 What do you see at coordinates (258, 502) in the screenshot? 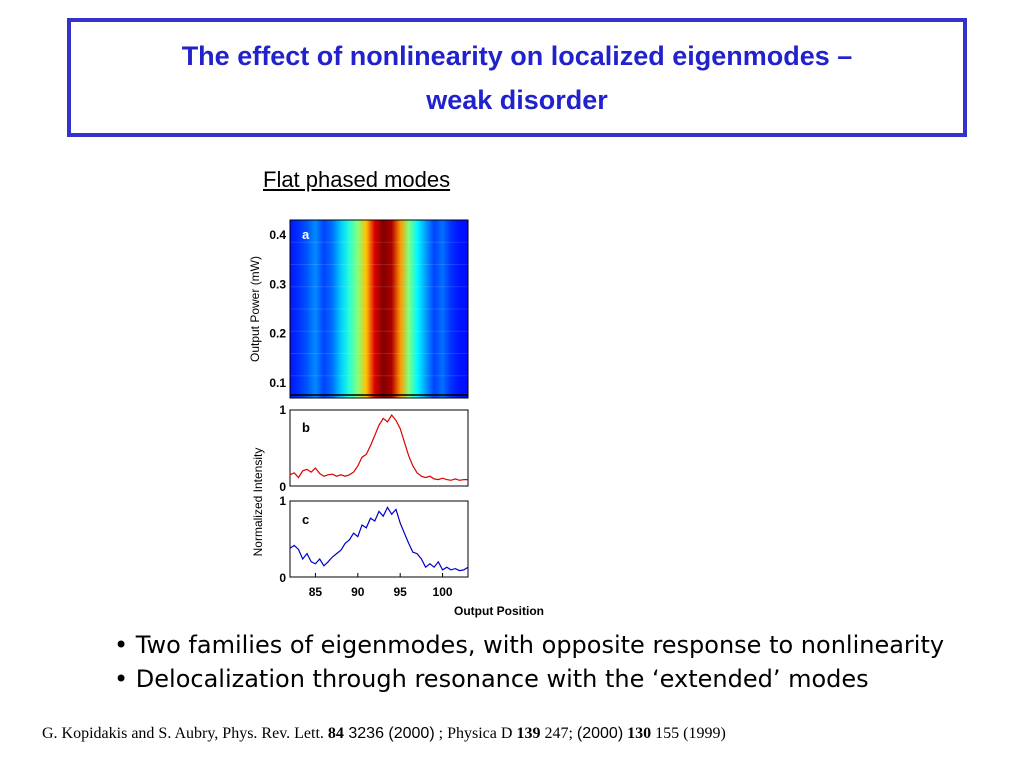
I see `panels-bc-ylabel: Normalized Intensity` at bounding box center [258, 502].